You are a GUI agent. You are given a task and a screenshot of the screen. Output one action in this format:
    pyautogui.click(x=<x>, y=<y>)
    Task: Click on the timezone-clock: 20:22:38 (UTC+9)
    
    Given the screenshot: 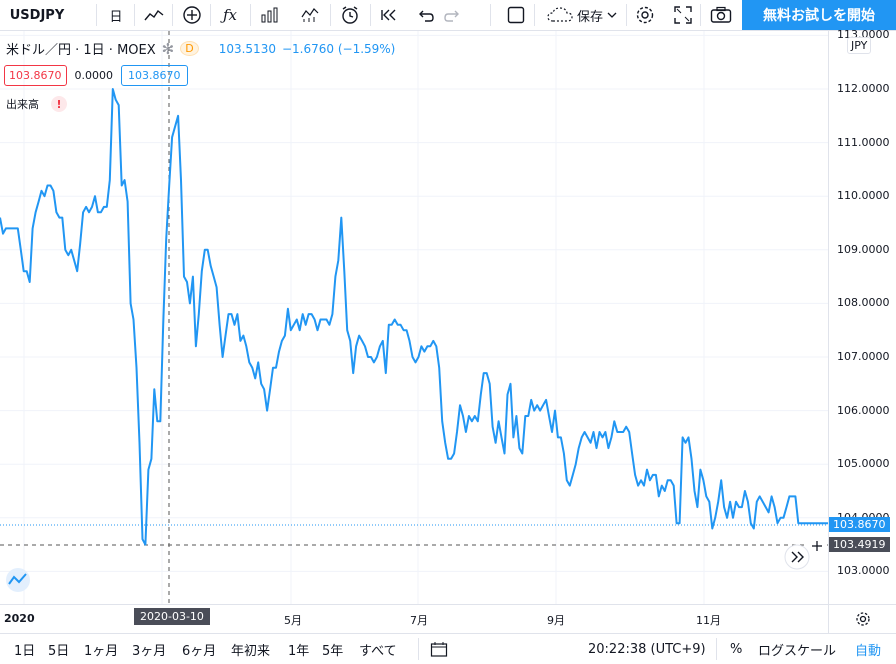 What is the action you would take?
    pyautogui.click(x=647, y=649)
    